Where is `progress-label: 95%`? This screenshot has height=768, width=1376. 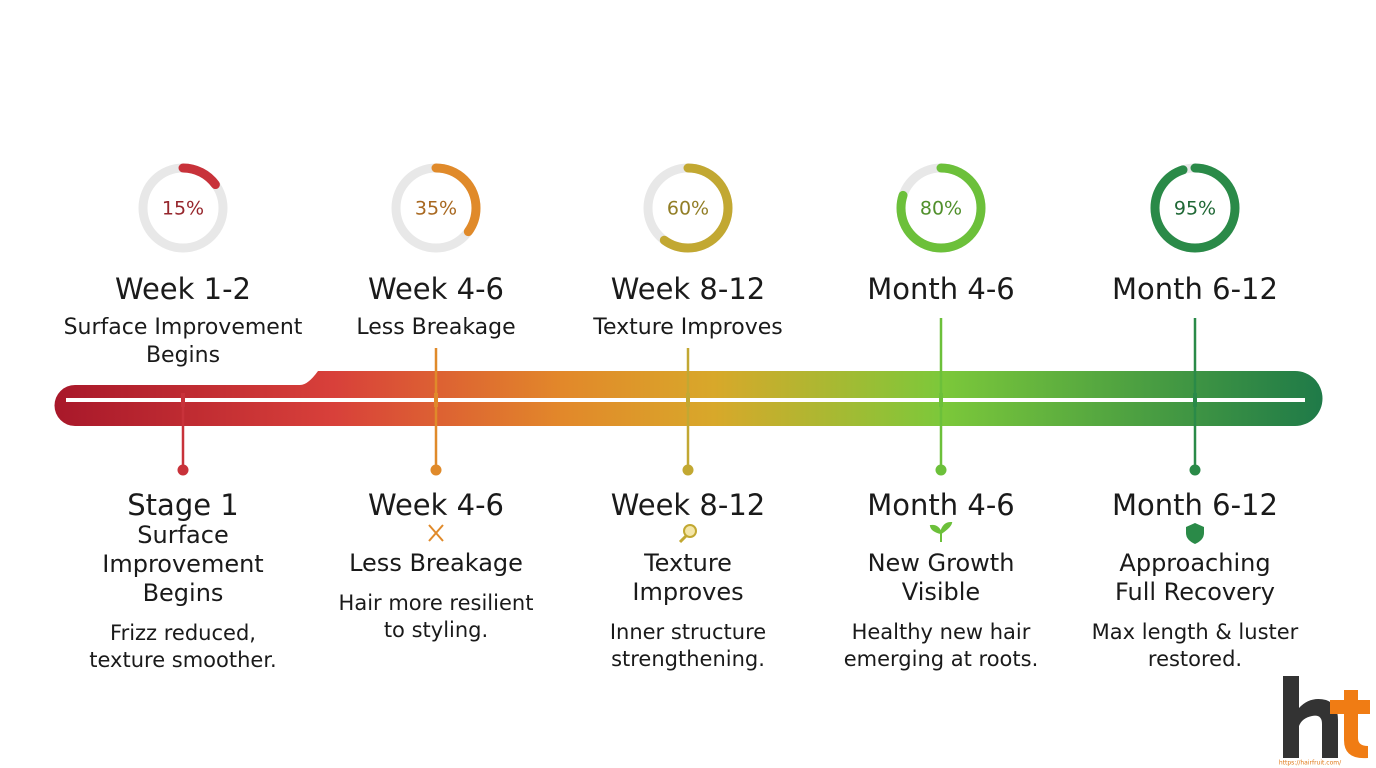
progress-label: 95% is located at coordinates (1195, 209).